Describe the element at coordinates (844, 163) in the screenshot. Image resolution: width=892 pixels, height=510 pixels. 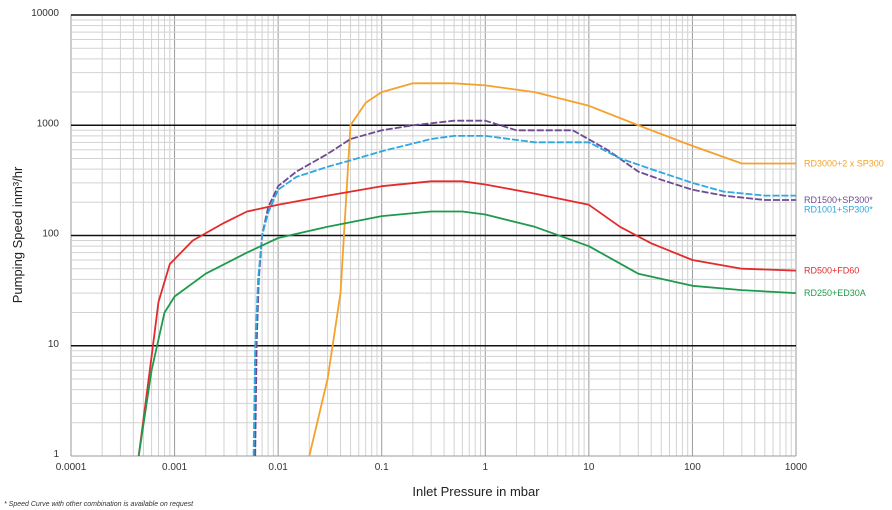
I see `series-label: RD3000+2 x SP300` at that location.